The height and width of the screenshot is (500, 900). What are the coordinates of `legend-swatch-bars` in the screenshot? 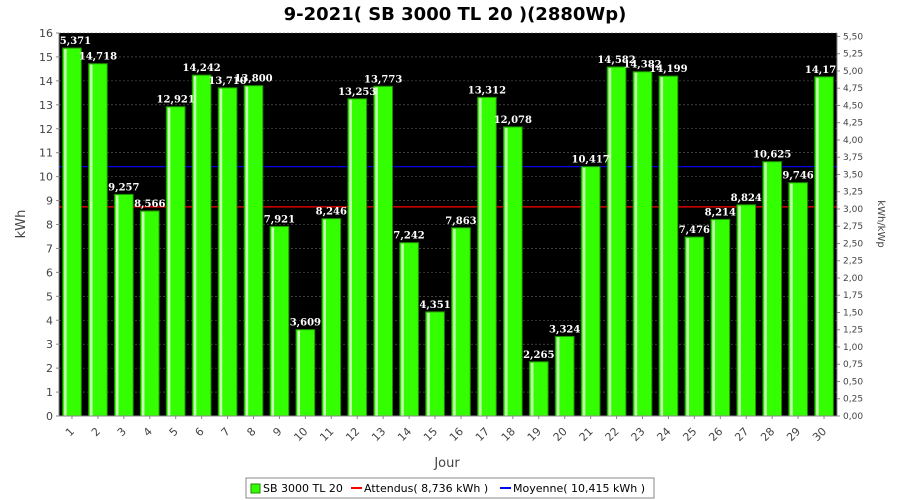 It's located at (255, 488).